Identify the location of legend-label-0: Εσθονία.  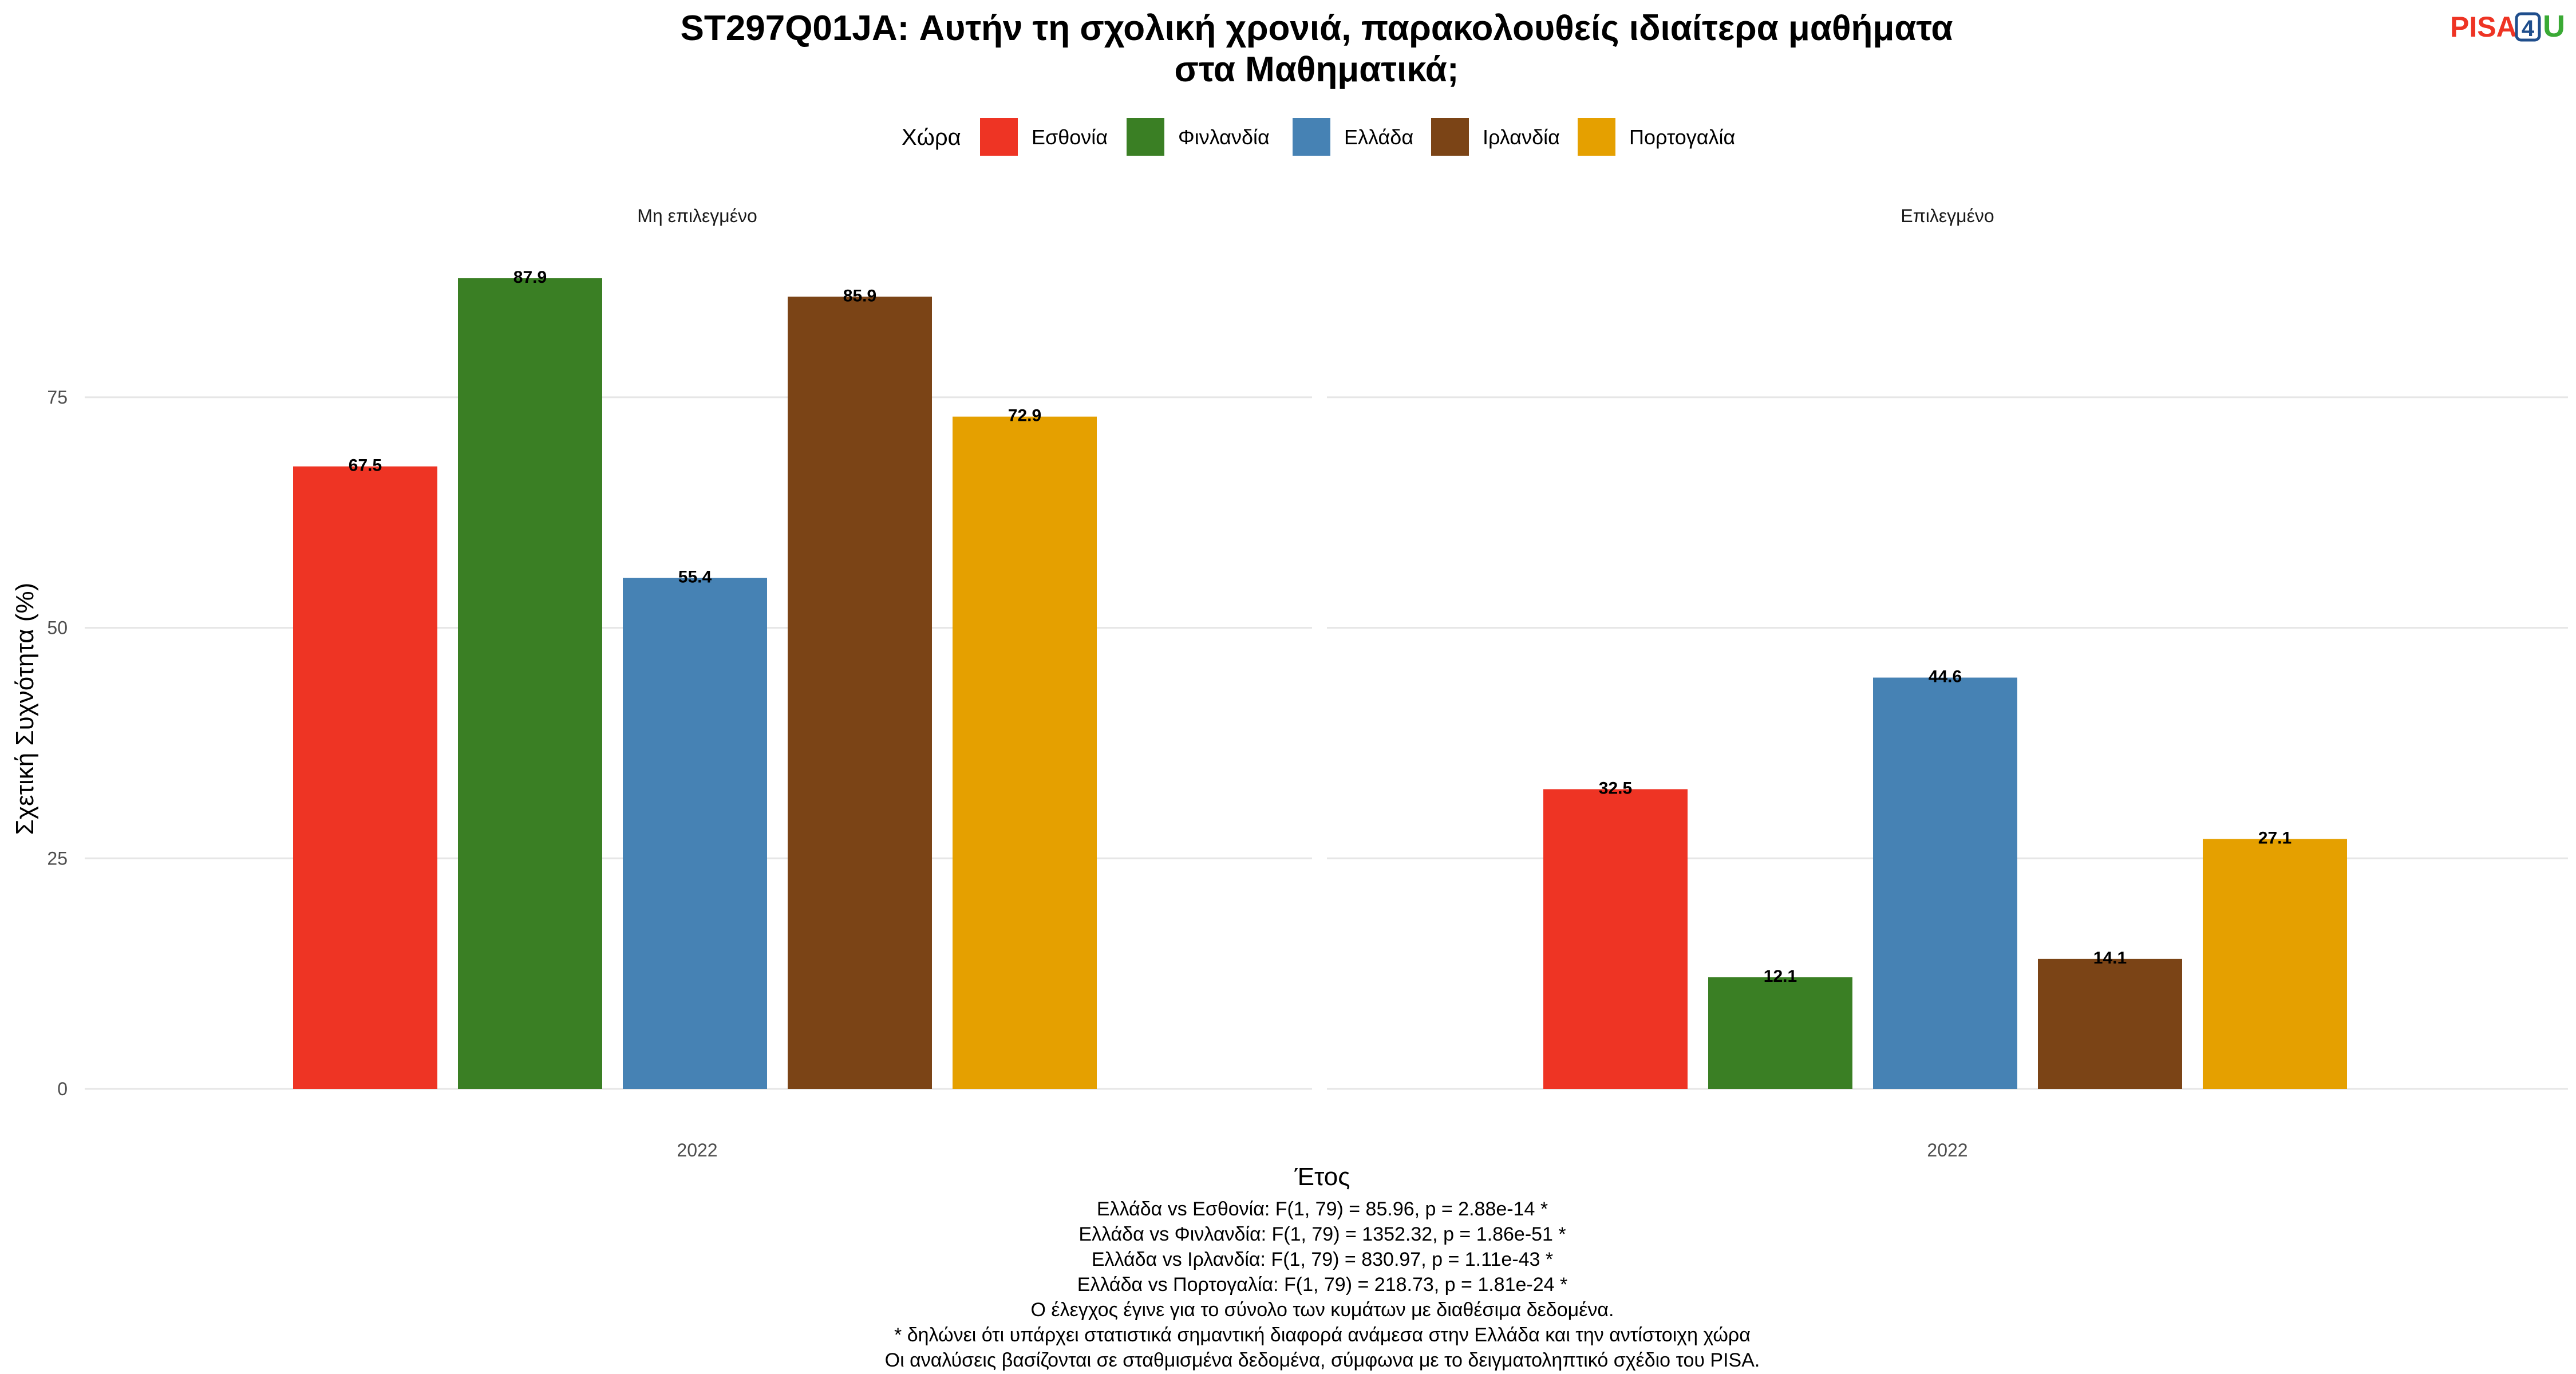
(1070, 137).